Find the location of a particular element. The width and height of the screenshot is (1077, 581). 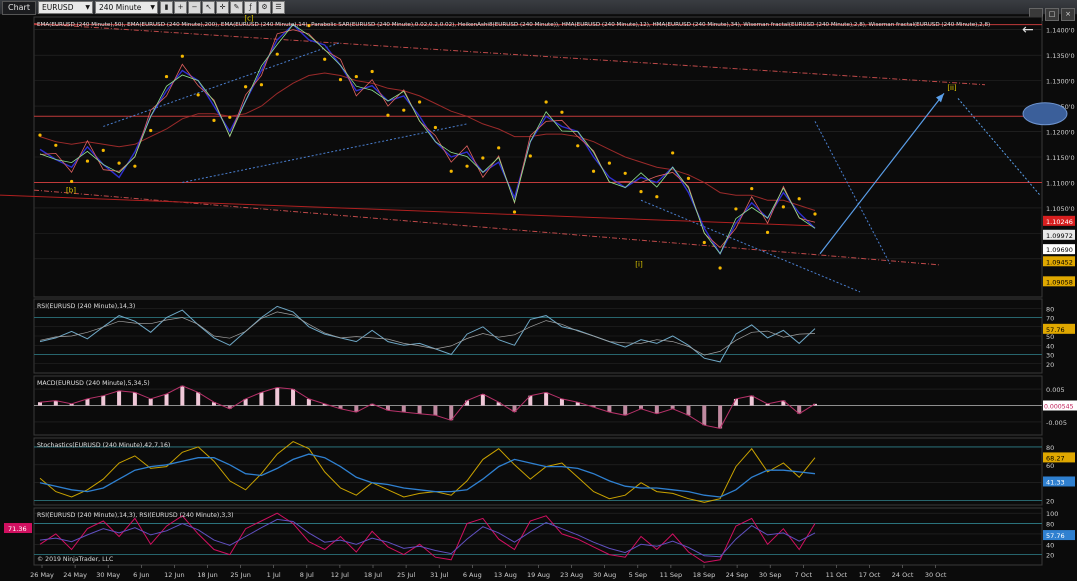

properties-icon: ☰ is located at coordinates (278, 7).